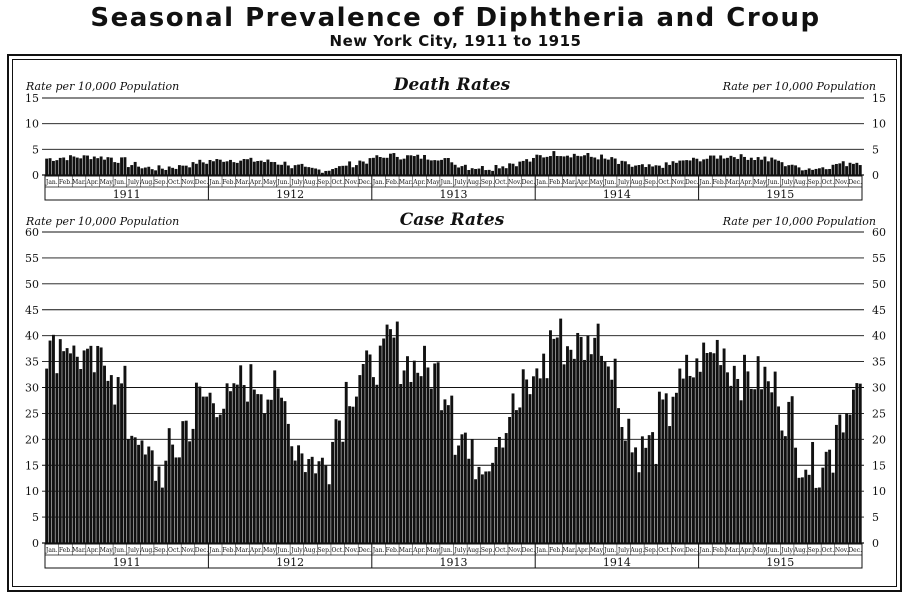  What do you see at coordinates (418, 182) in the screenshot?
I see `month-tick-label: Apr.` at bounding box center [418, 182].